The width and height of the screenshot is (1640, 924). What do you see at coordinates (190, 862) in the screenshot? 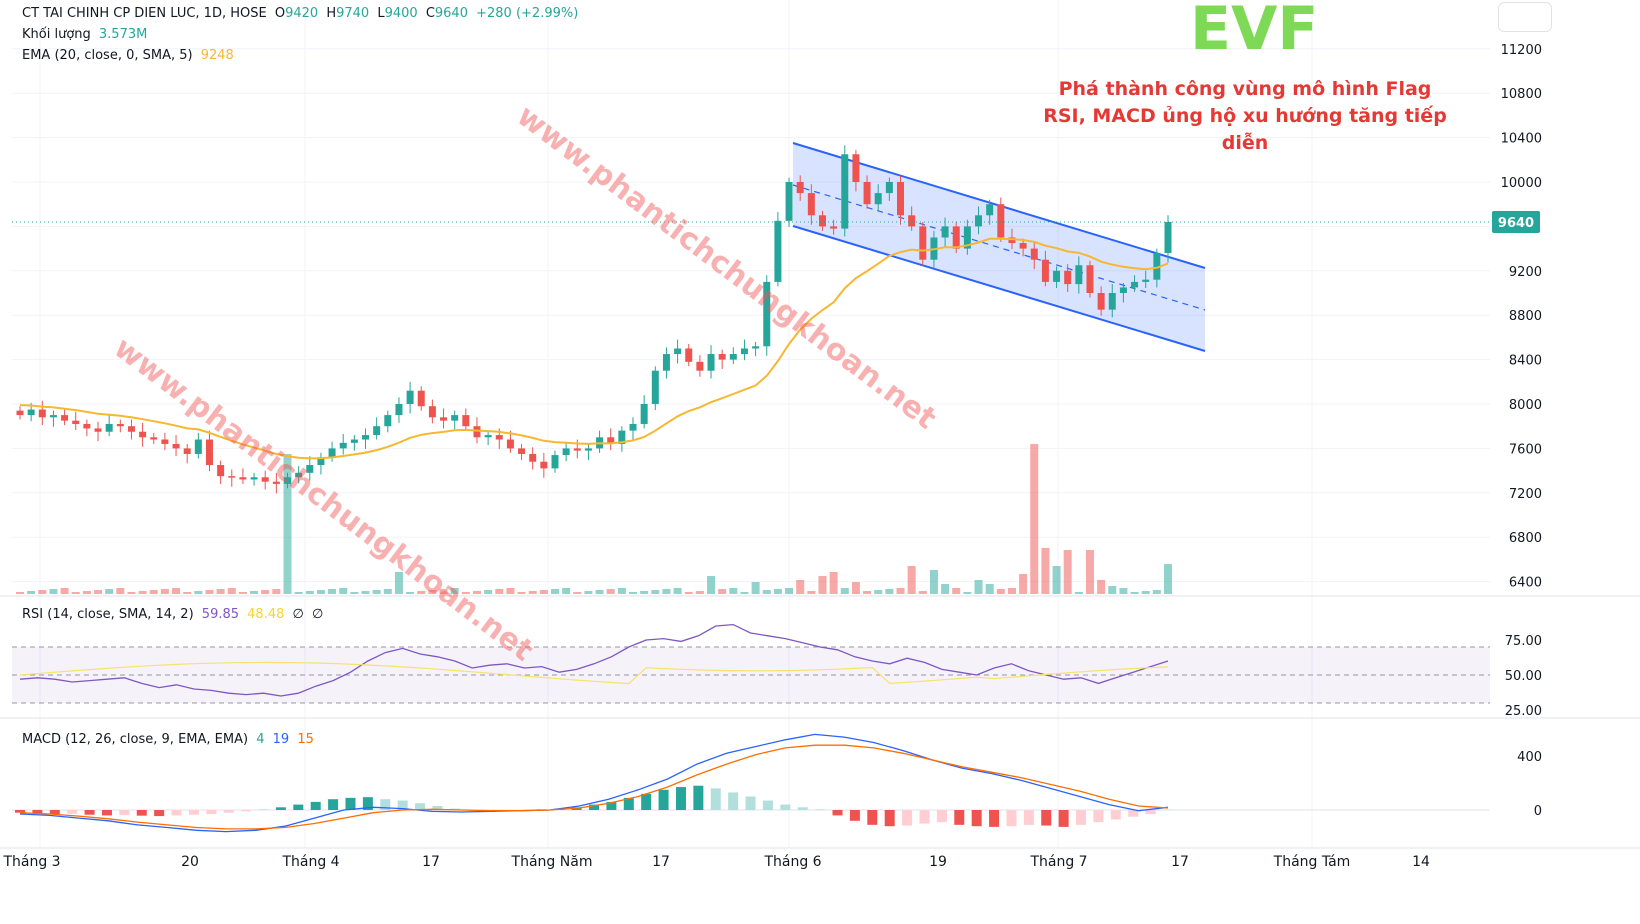
I see `time-axis-label: 20` at bounding box center [190, 862].